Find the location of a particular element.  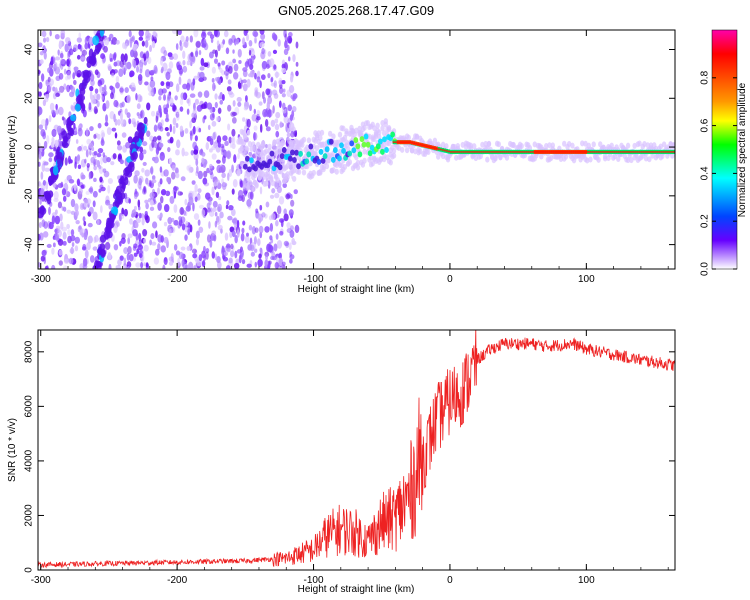

carrier-point is located at coordinates (294, 159).